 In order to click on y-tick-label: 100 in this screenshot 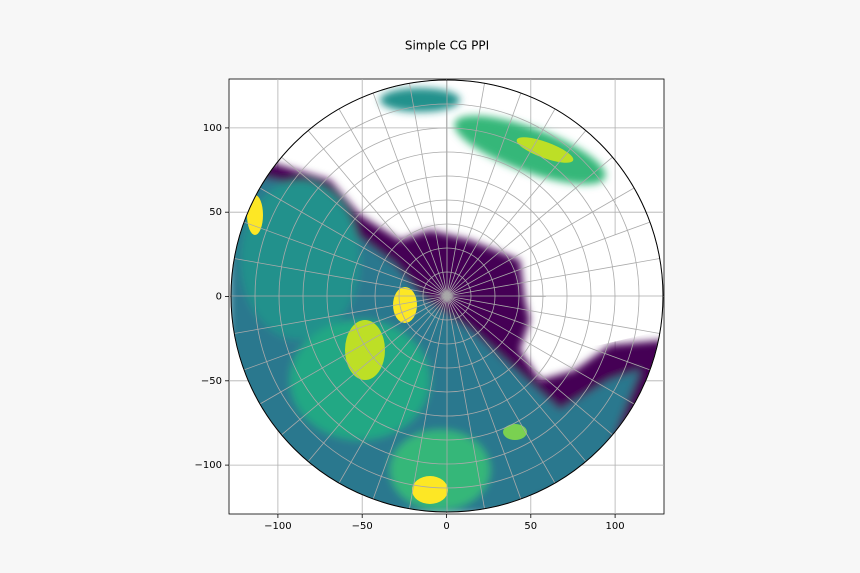, I will do `click(212, 128)`.